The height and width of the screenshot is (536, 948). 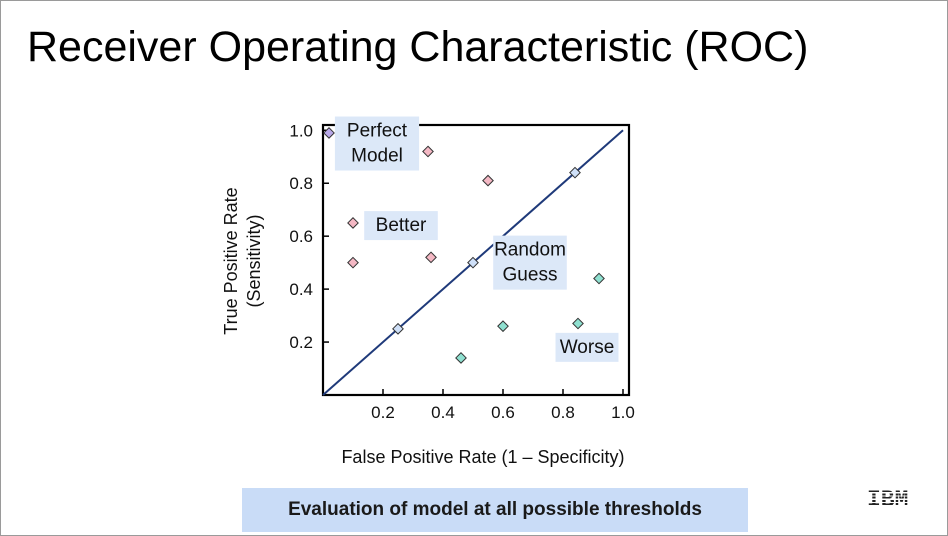 I want to click on perfect-point, so click(x=329, y=133).